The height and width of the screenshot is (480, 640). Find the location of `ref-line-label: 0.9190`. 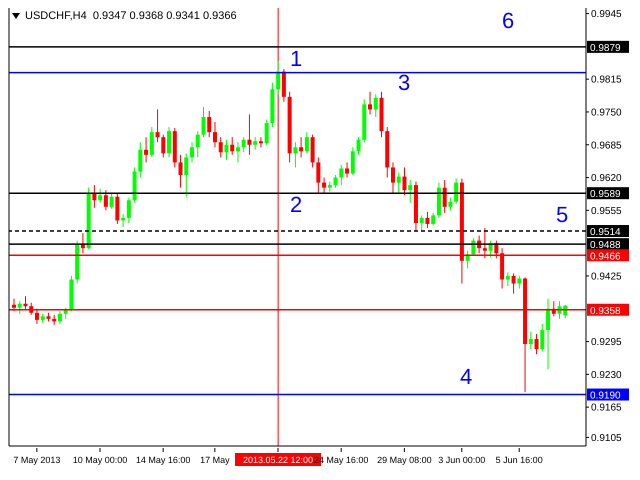

ref-line-label: 0.9190 is located at coordinates (606, 396).